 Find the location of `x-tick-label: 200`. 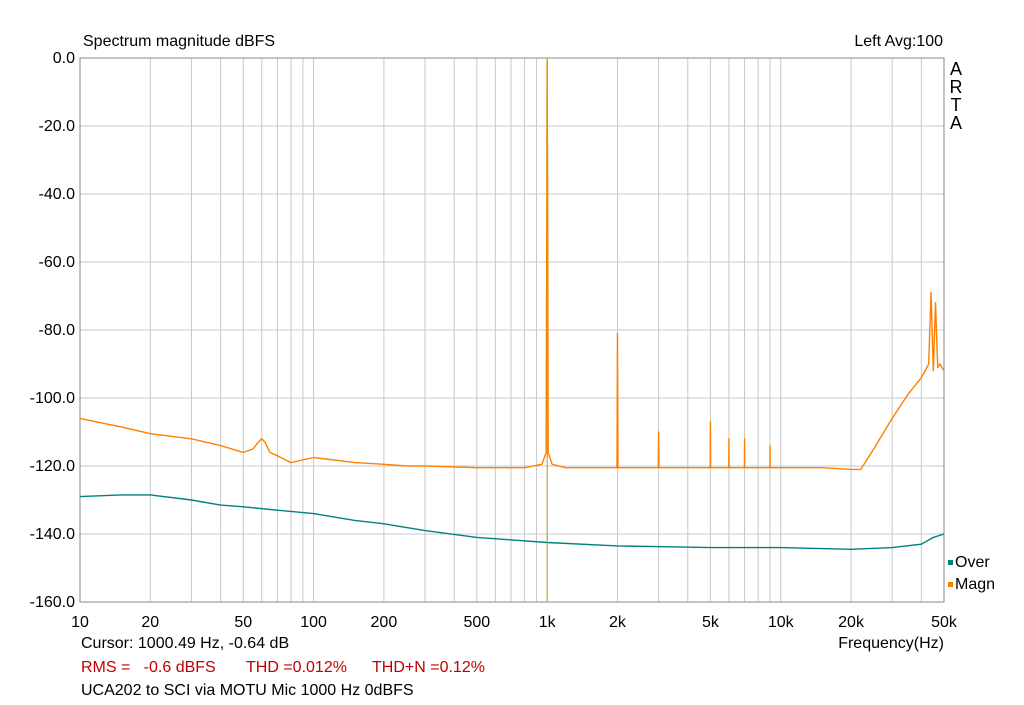

x-tick-label: 200 is located at coordinates (384, 622).